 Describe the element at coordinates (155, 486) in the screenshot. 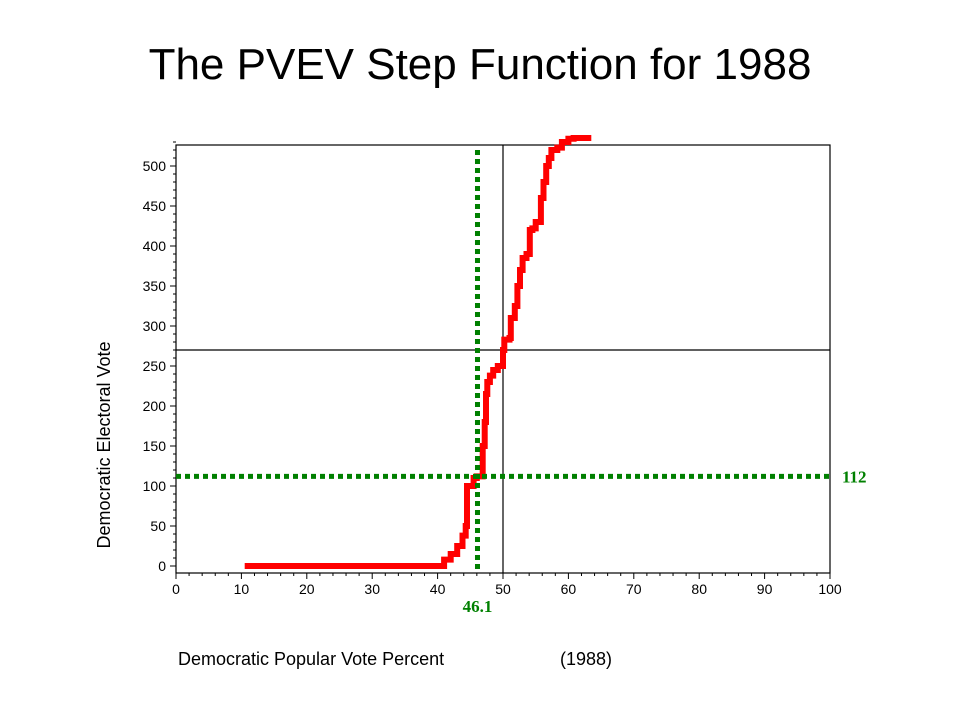

I see `y-tick-label: 100` at that location.